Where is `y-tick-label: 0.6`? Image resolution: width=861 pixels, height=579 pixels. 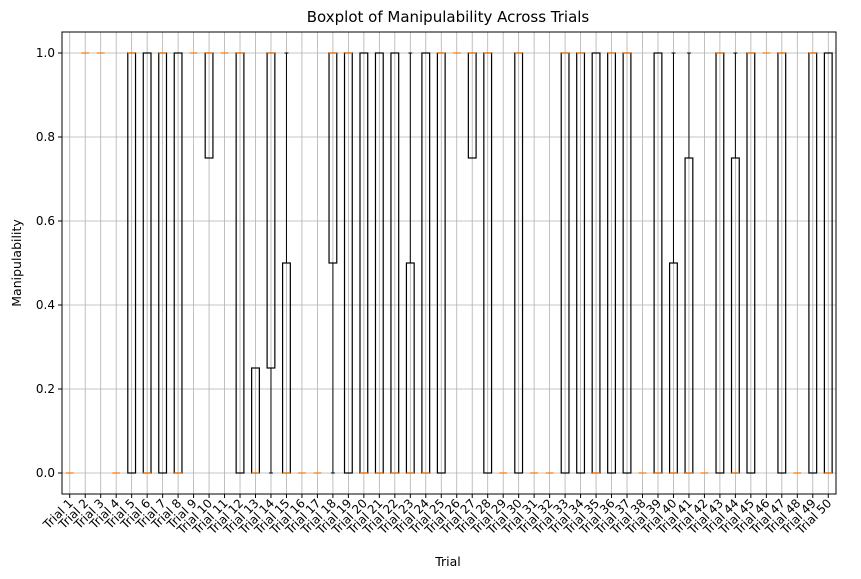
y-tick-label: 0.6 is located at coordinates (45, 221).